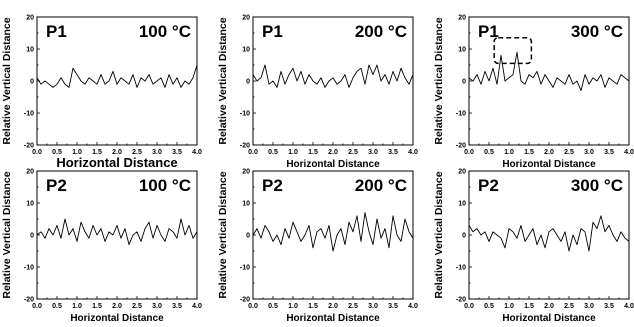 The width and height of the screenshot is (634, 327). What do you see at coordinates (381, 31) in the screenshot?
I see `temperature-label: 200 °C` at bounding box center [381, 31].